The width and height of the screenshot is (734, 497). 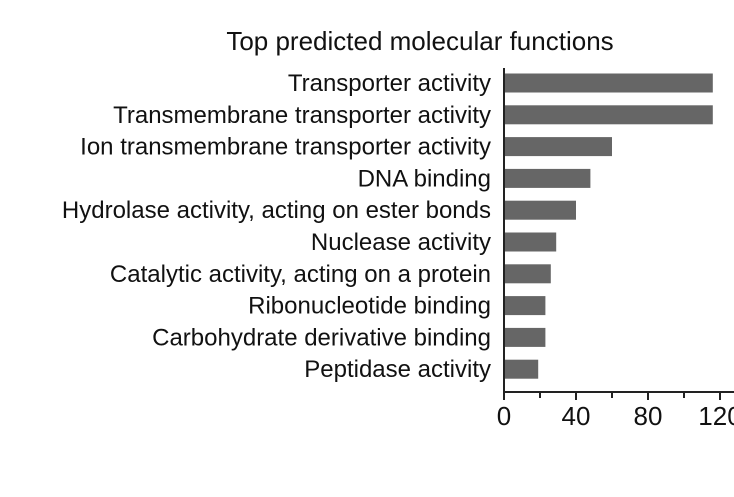 What do you see at coordinates (716, 416) in the screenshot?
I see `x-tick-label-3: 120` at bounding box center [716, 416].